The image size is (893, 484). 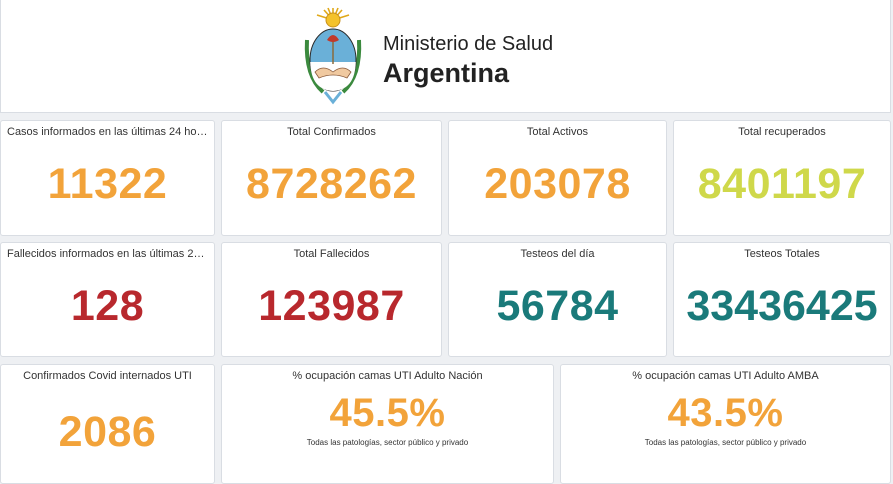 What do you see at coordinates (725, 376) in the screenshot?
I see `card-label: % ocupación camas UTI Adulto AMBA` at bounding box center [725, 376].